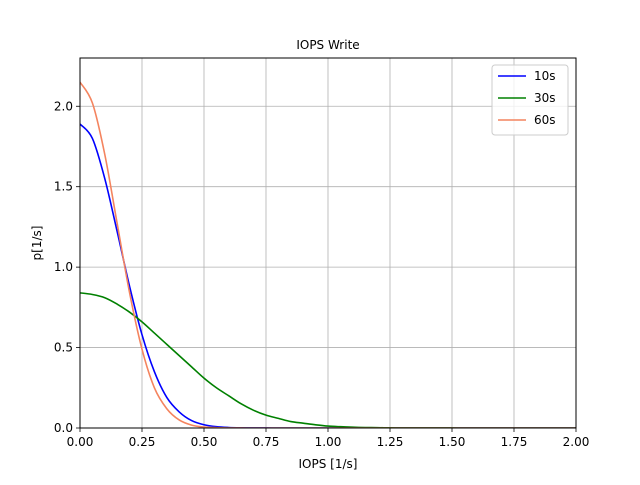  I want to click on x-tick-label: 1.25, so click(390, 442).